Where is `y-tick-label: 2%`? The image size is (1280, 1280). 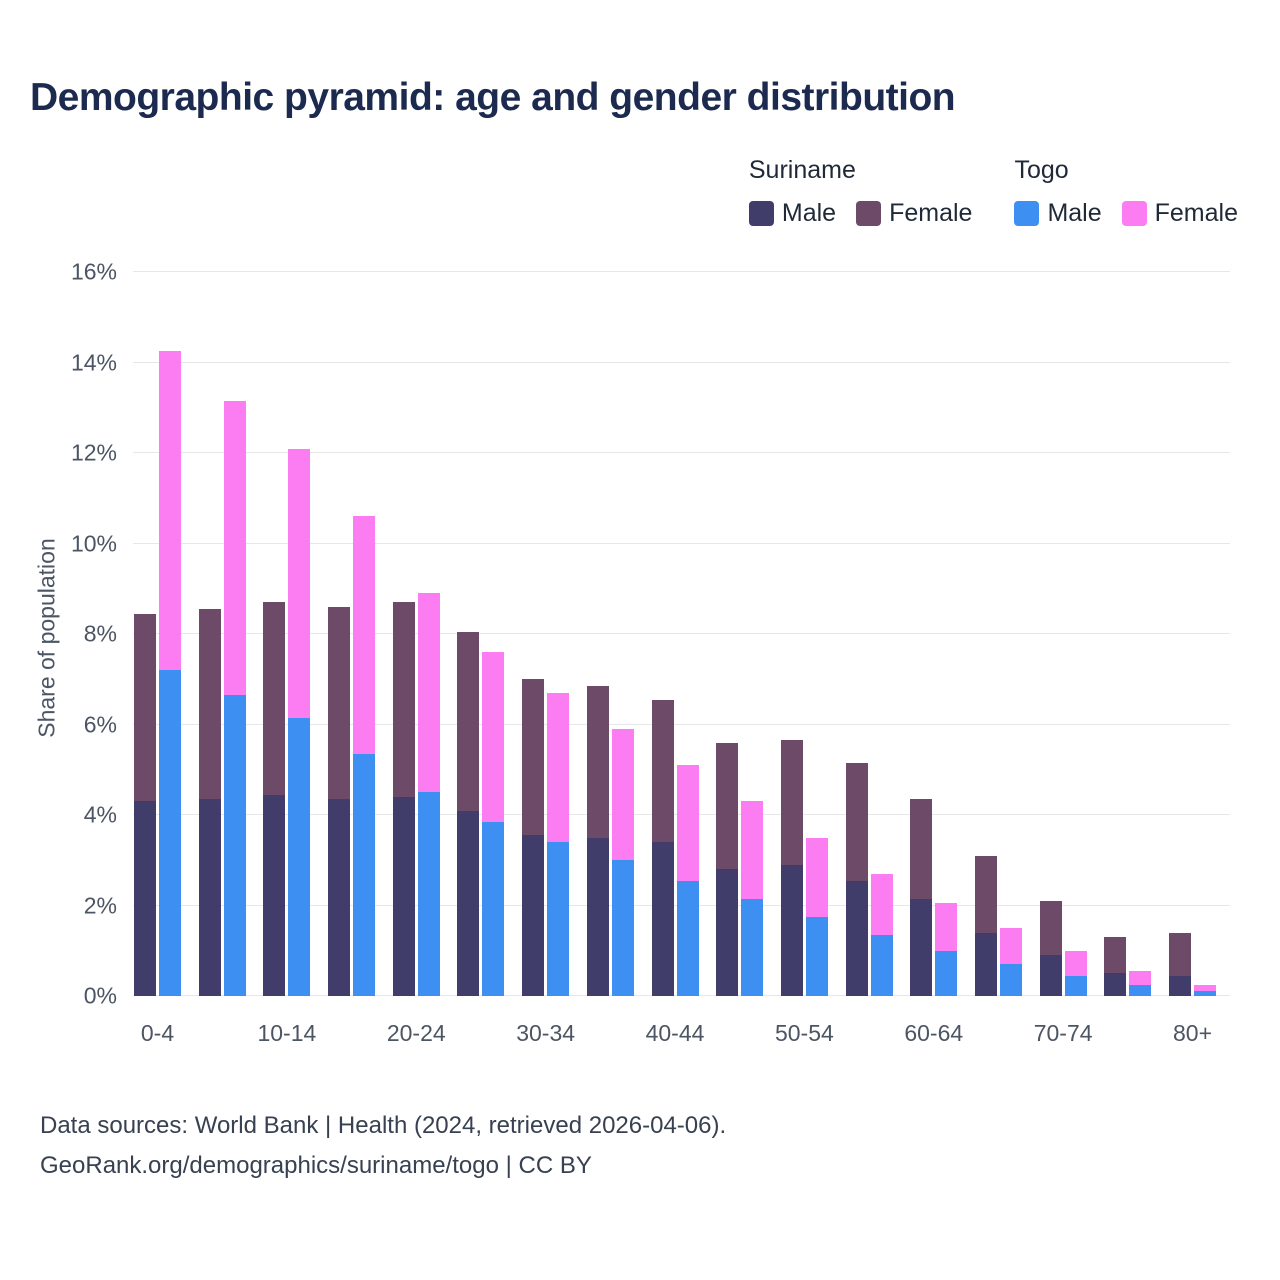 y-tick-label: 2% is located at coordinates (100, 905).